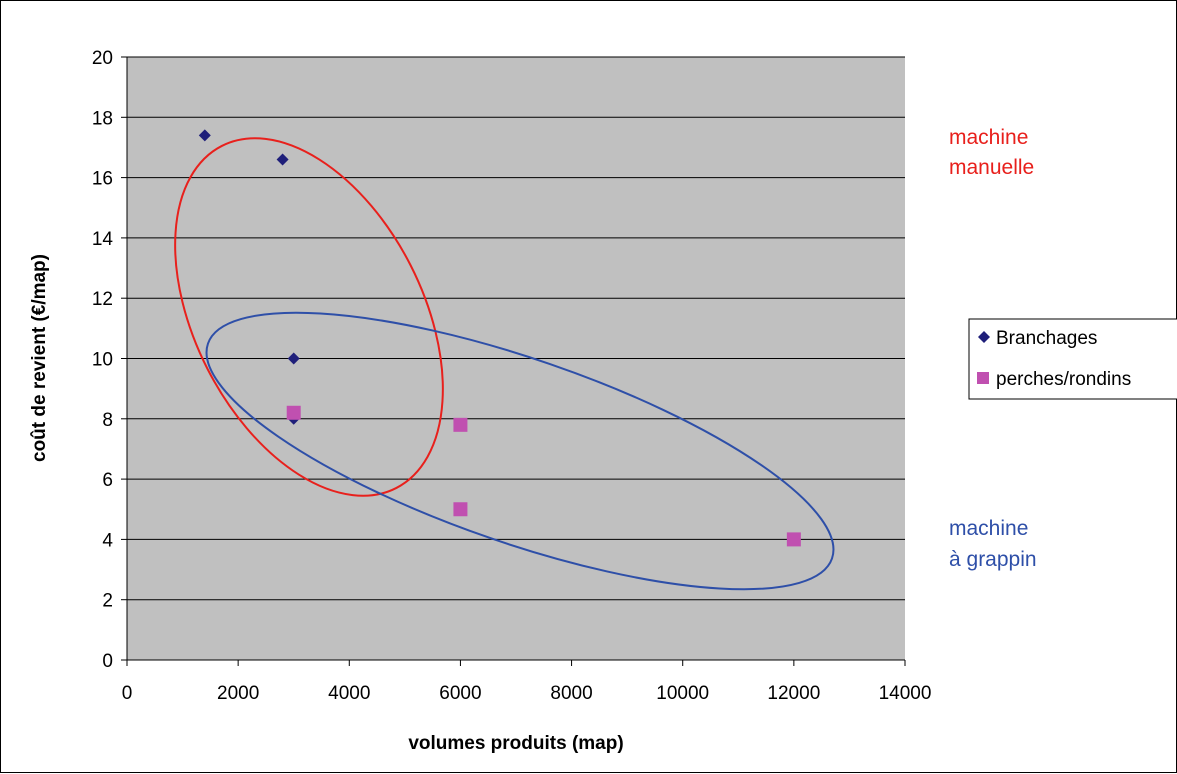 The image size is (1177, 774). I want to click on y-tick-label: 12, so click(102, 299).